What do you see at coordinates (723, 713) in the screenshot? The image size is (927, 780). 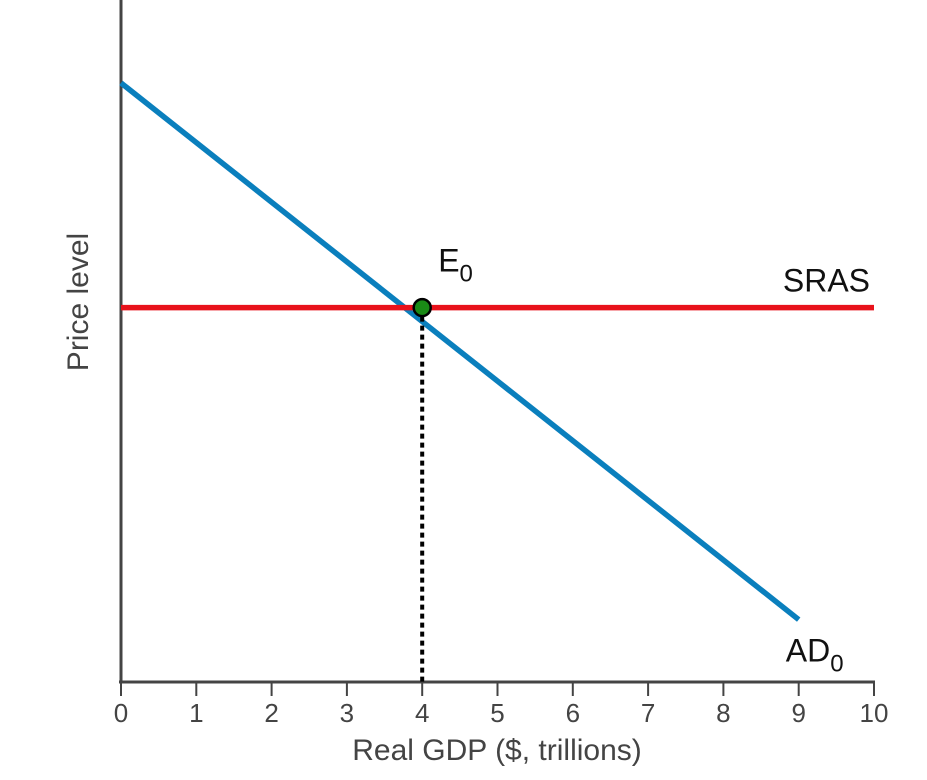 I see `x-tick-label: 8` at bounding box center [723, 713].